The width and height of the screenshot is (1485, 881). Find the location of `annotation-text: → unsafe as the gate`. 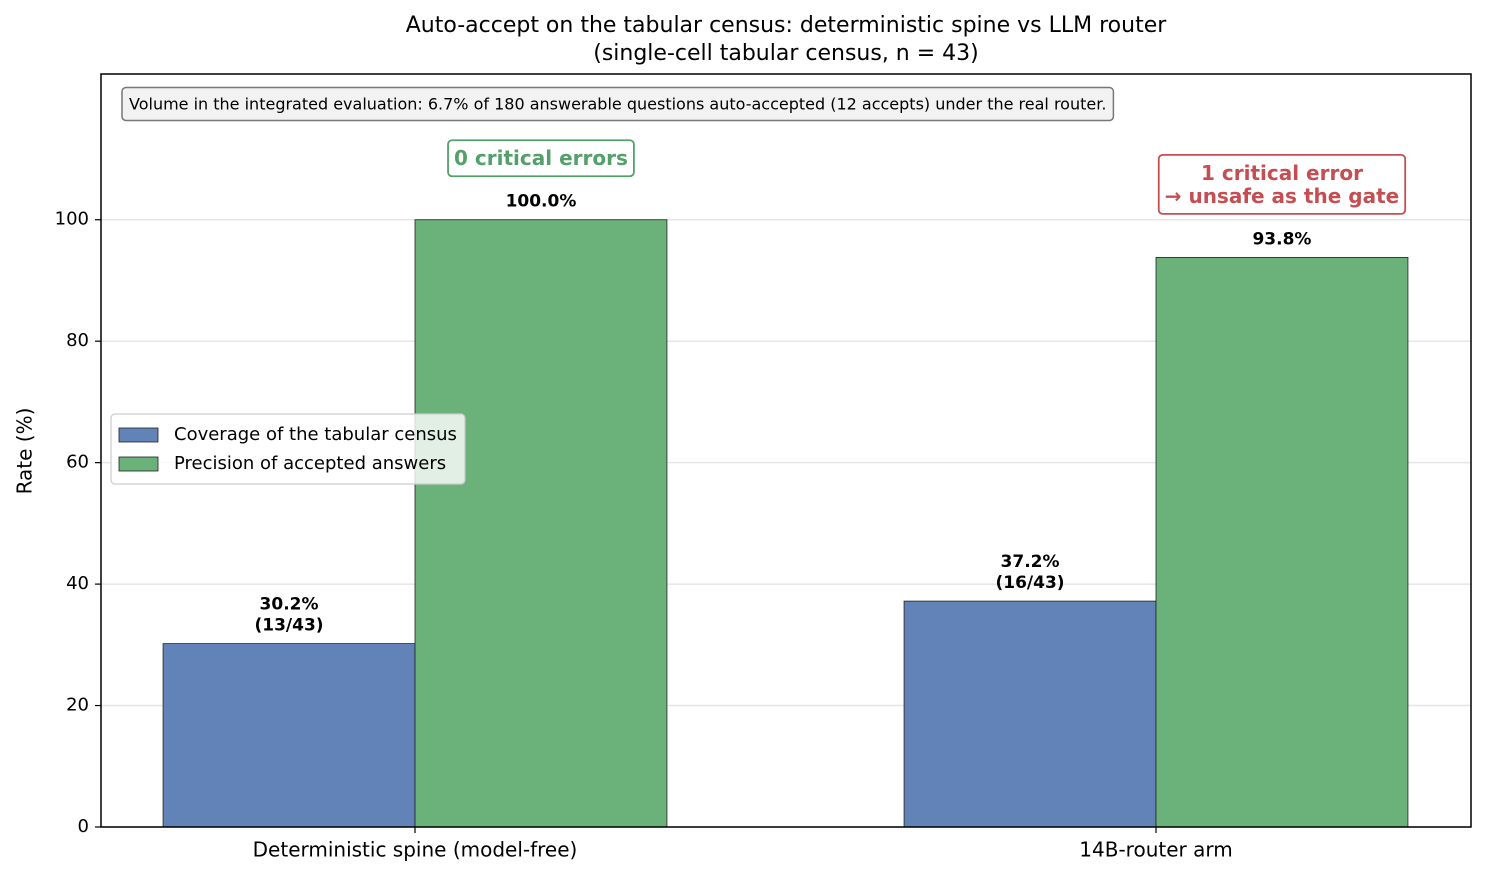

annotation-text: → unsafe as the gate is located at coordinates (1282, 196).